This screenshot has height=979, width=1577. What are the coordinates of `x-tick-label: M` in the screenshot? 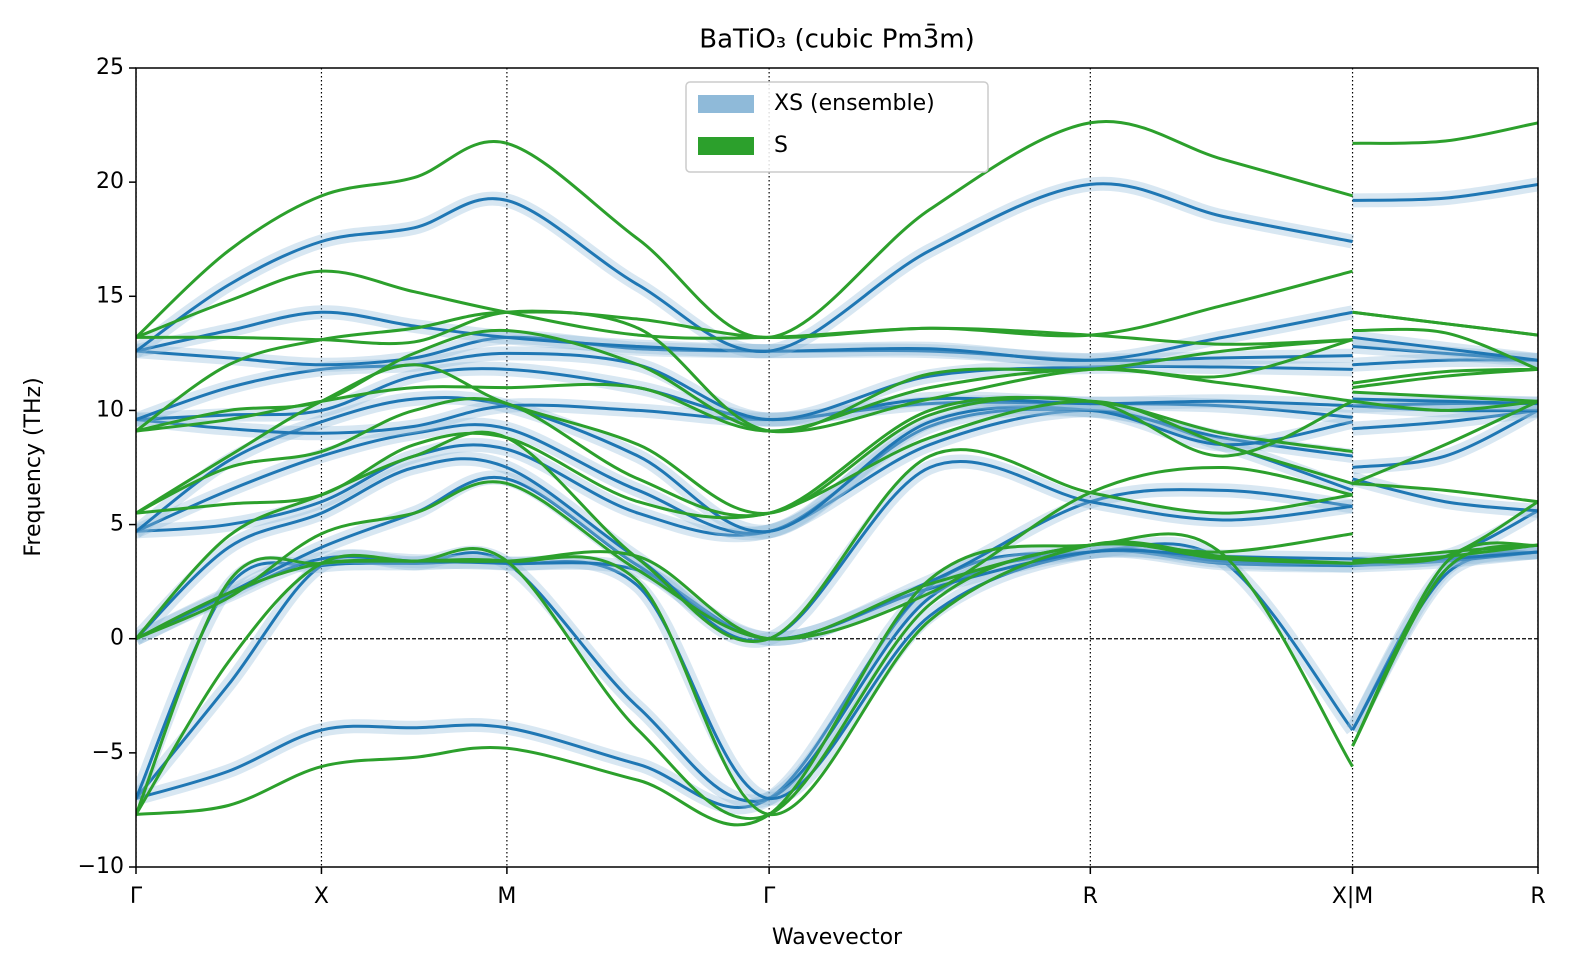 It's located at (506, 896).